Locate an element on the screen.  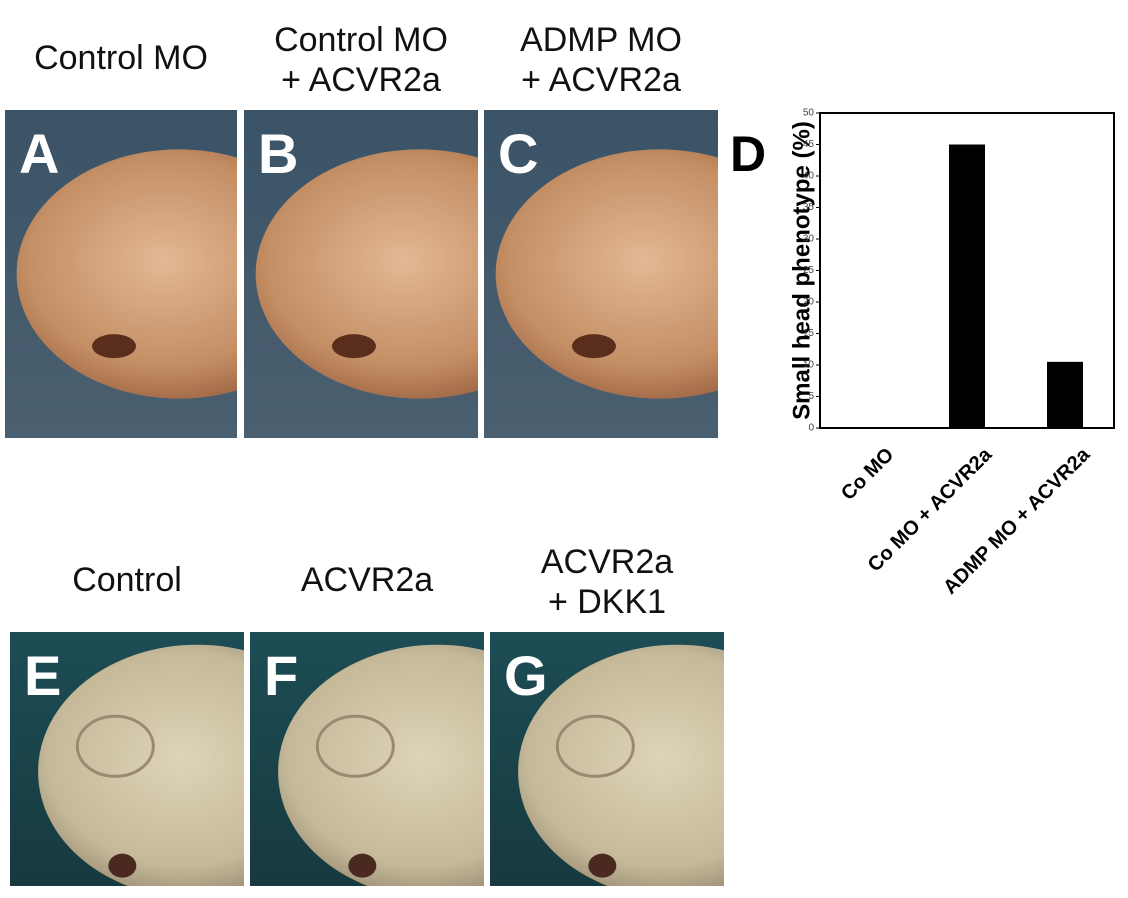
y-tick-label: 0 is located at coordinates (811, 428).